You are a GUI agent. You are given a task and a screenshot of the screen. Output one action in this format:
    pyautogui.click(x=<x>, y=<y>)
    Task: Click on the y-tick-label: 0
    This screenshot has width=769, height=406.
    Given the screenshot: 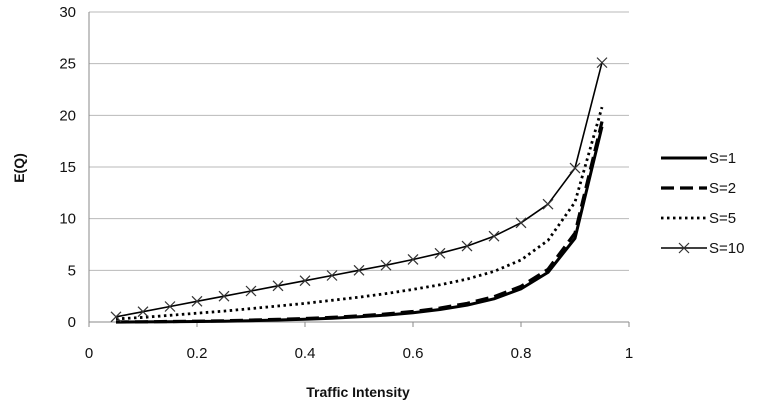 What is the action you would take?
    pyautogui.click(x=72, y=322)
    